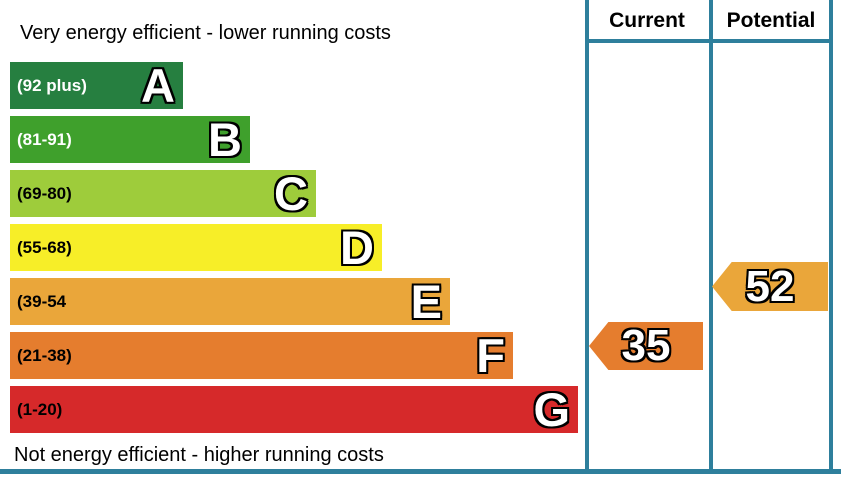  Describe the element at coordinates (163, 193) in the screenshot. I see `band-c: (69-80) C` at that location.